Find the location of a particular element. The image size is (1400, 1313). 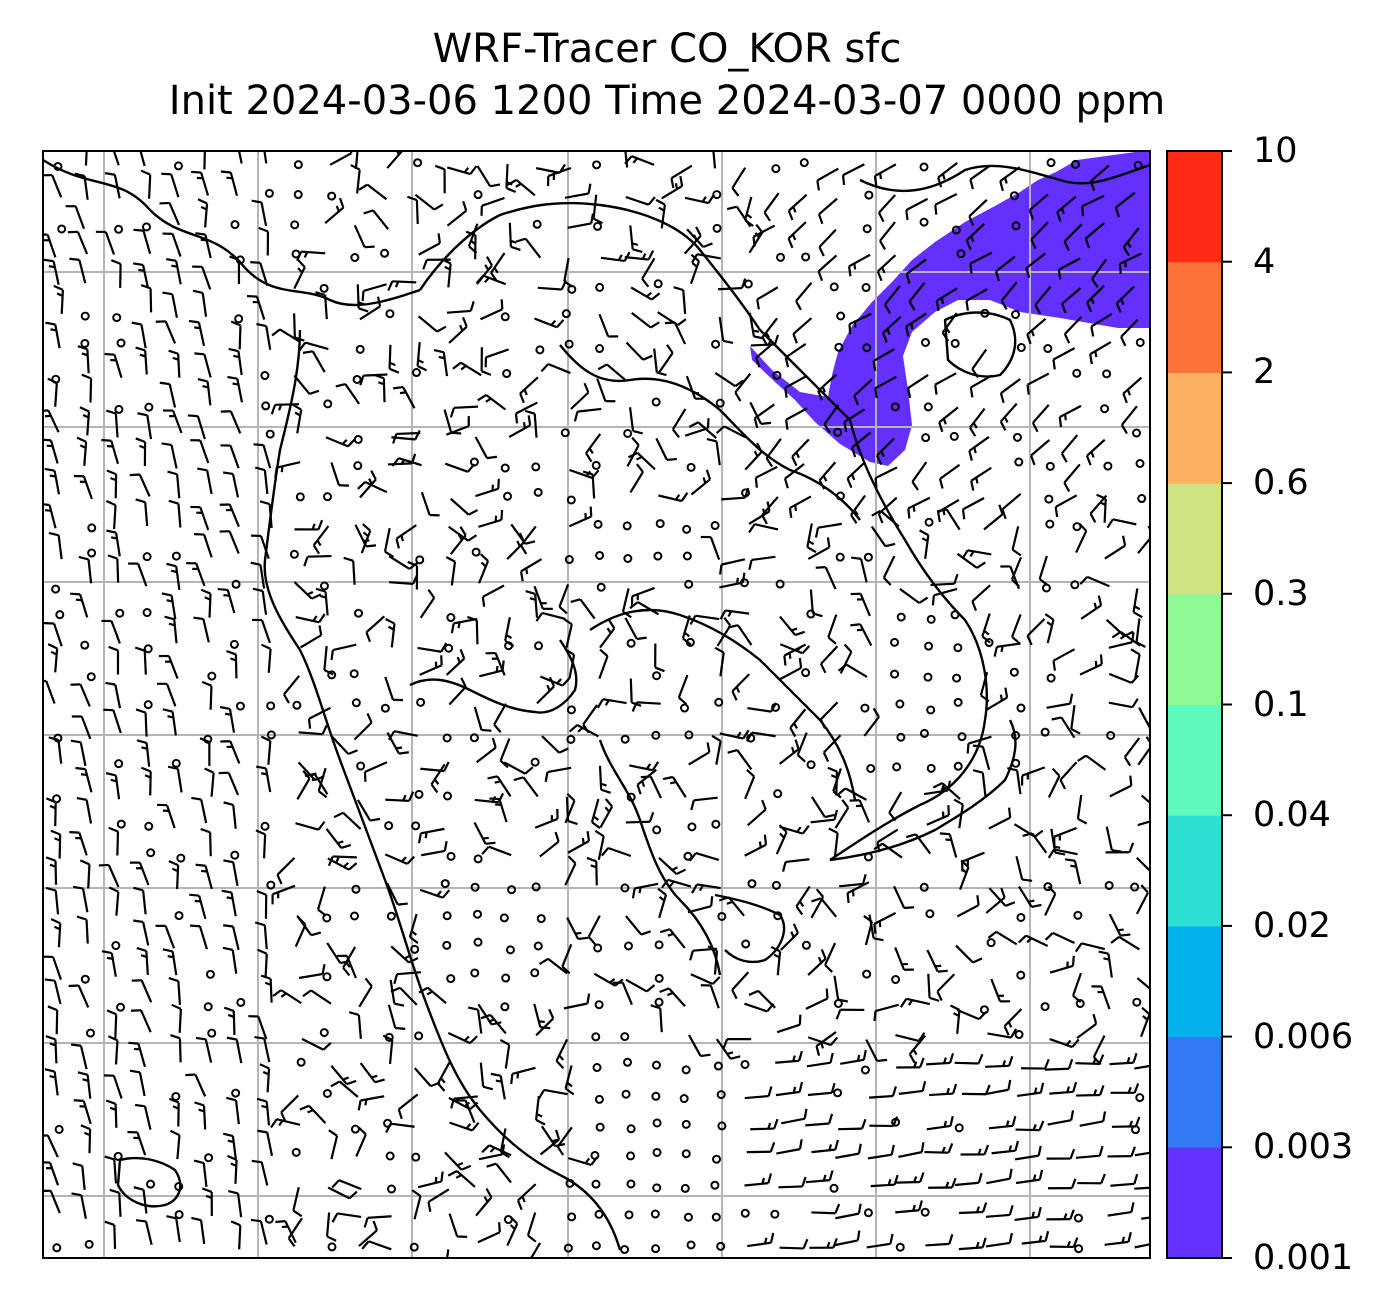

coastline-korea-peninsula is located at coordinates (873, 595).